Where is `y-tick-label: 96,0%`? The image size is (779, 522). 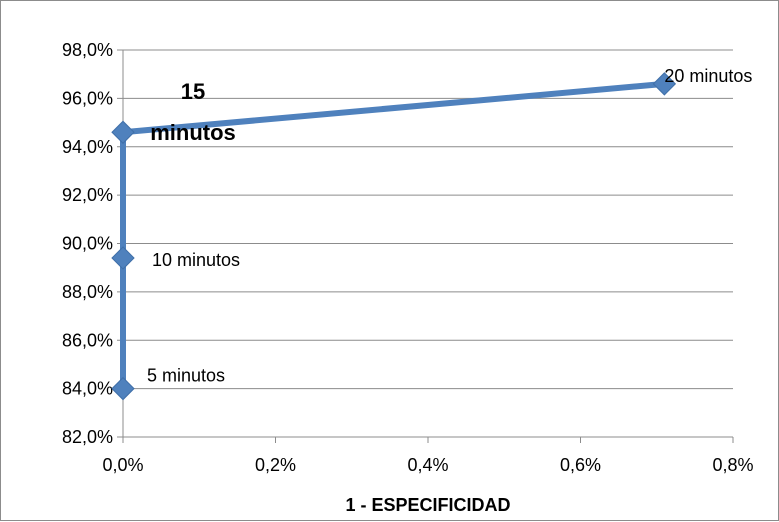
y-tick-label: 96,0% is located at coordinates (87, 98).